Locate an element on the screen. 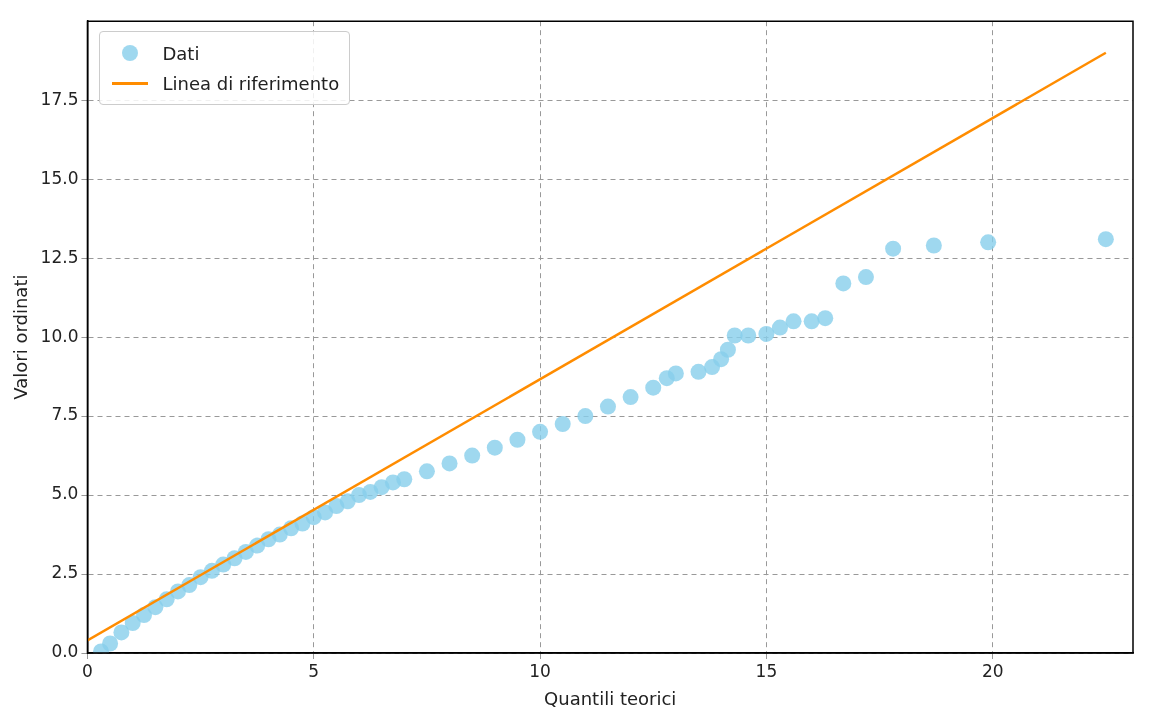 Image resolution: width=1153 pixels, height=723 pixels. legend-label: Dati is located at coordinates (181, 53).